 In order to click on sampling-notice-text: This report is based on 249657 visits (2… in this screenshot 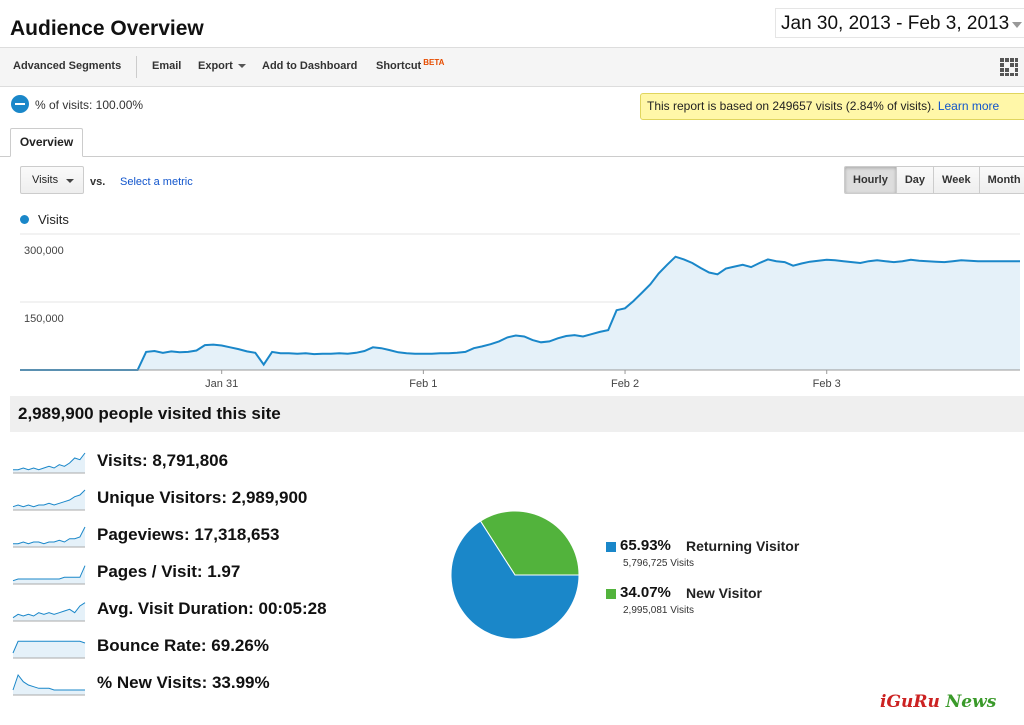, I will do `click(791, 106)`.